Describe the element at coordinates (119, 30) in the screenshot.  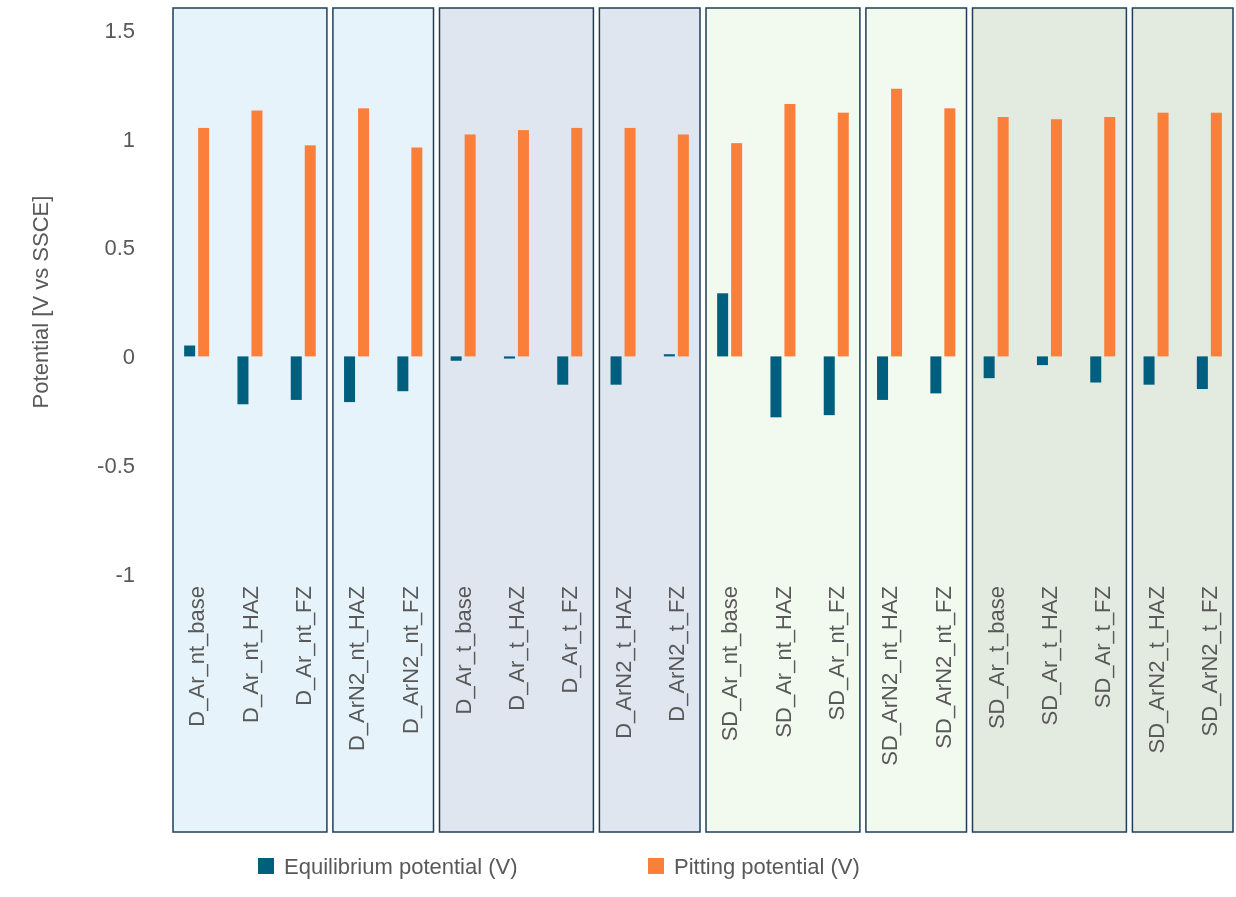
I see `y-tick-label: 1.5` at that location.